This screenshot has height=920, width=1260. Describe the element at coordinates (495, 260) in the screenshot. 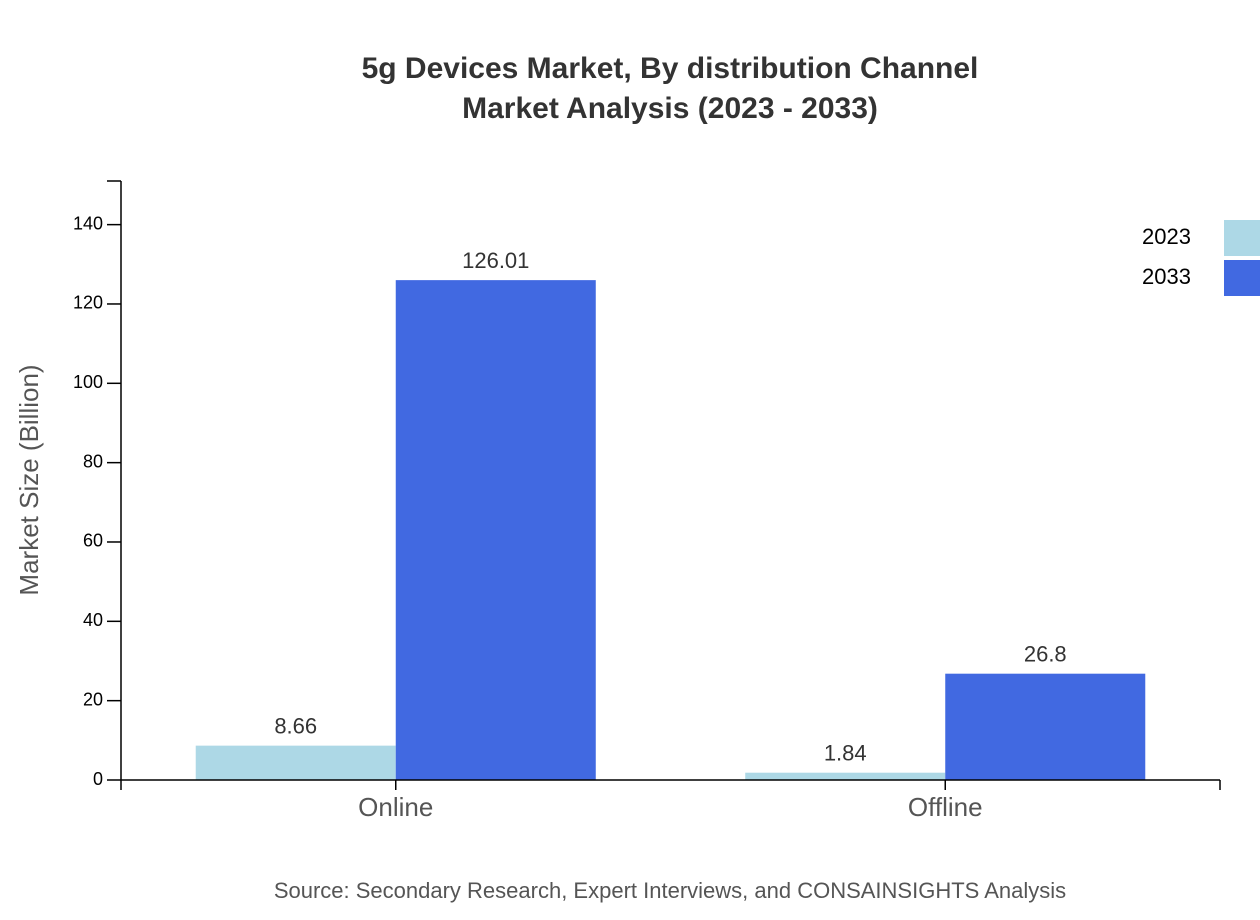

I see `value-label: 126.01` at that location.